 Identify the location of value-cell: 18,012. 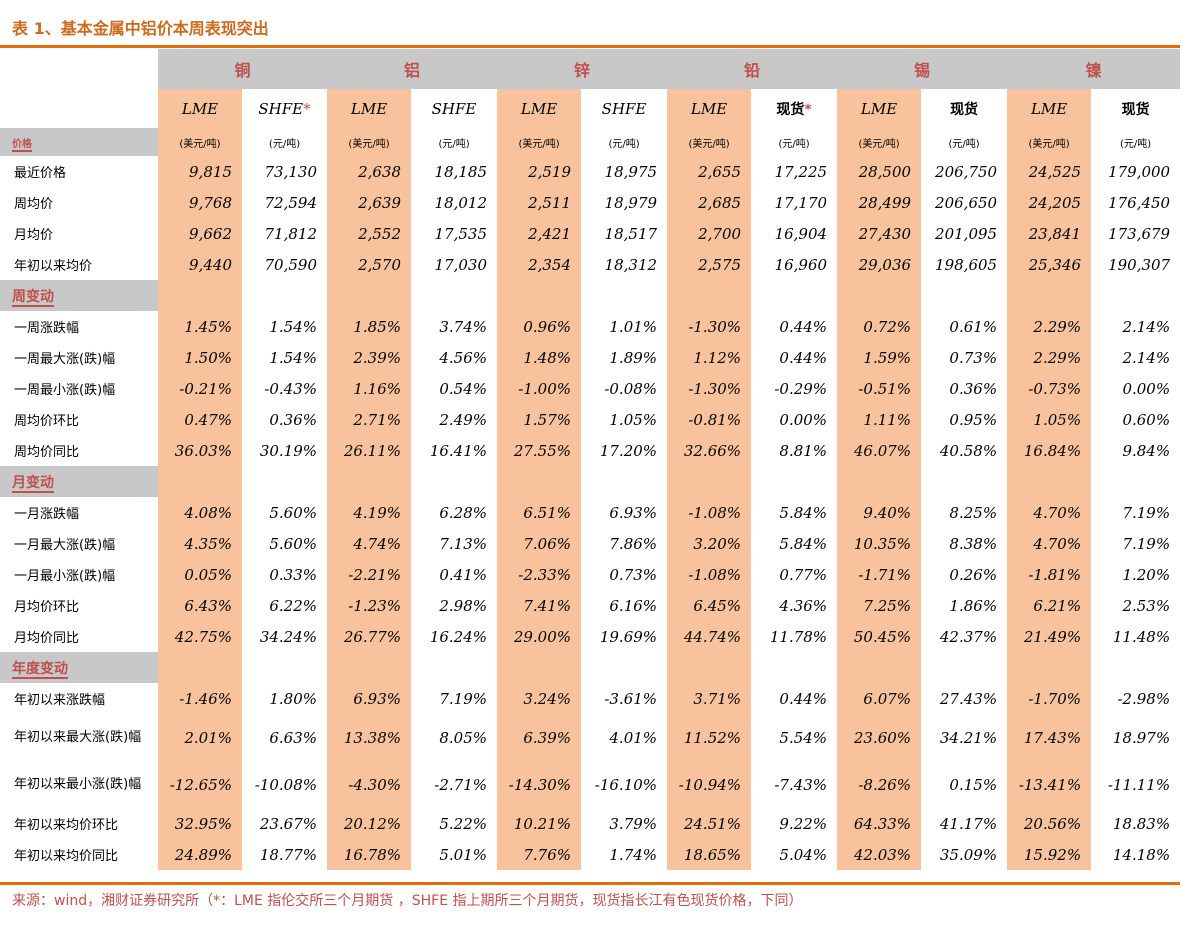
(454, 202).